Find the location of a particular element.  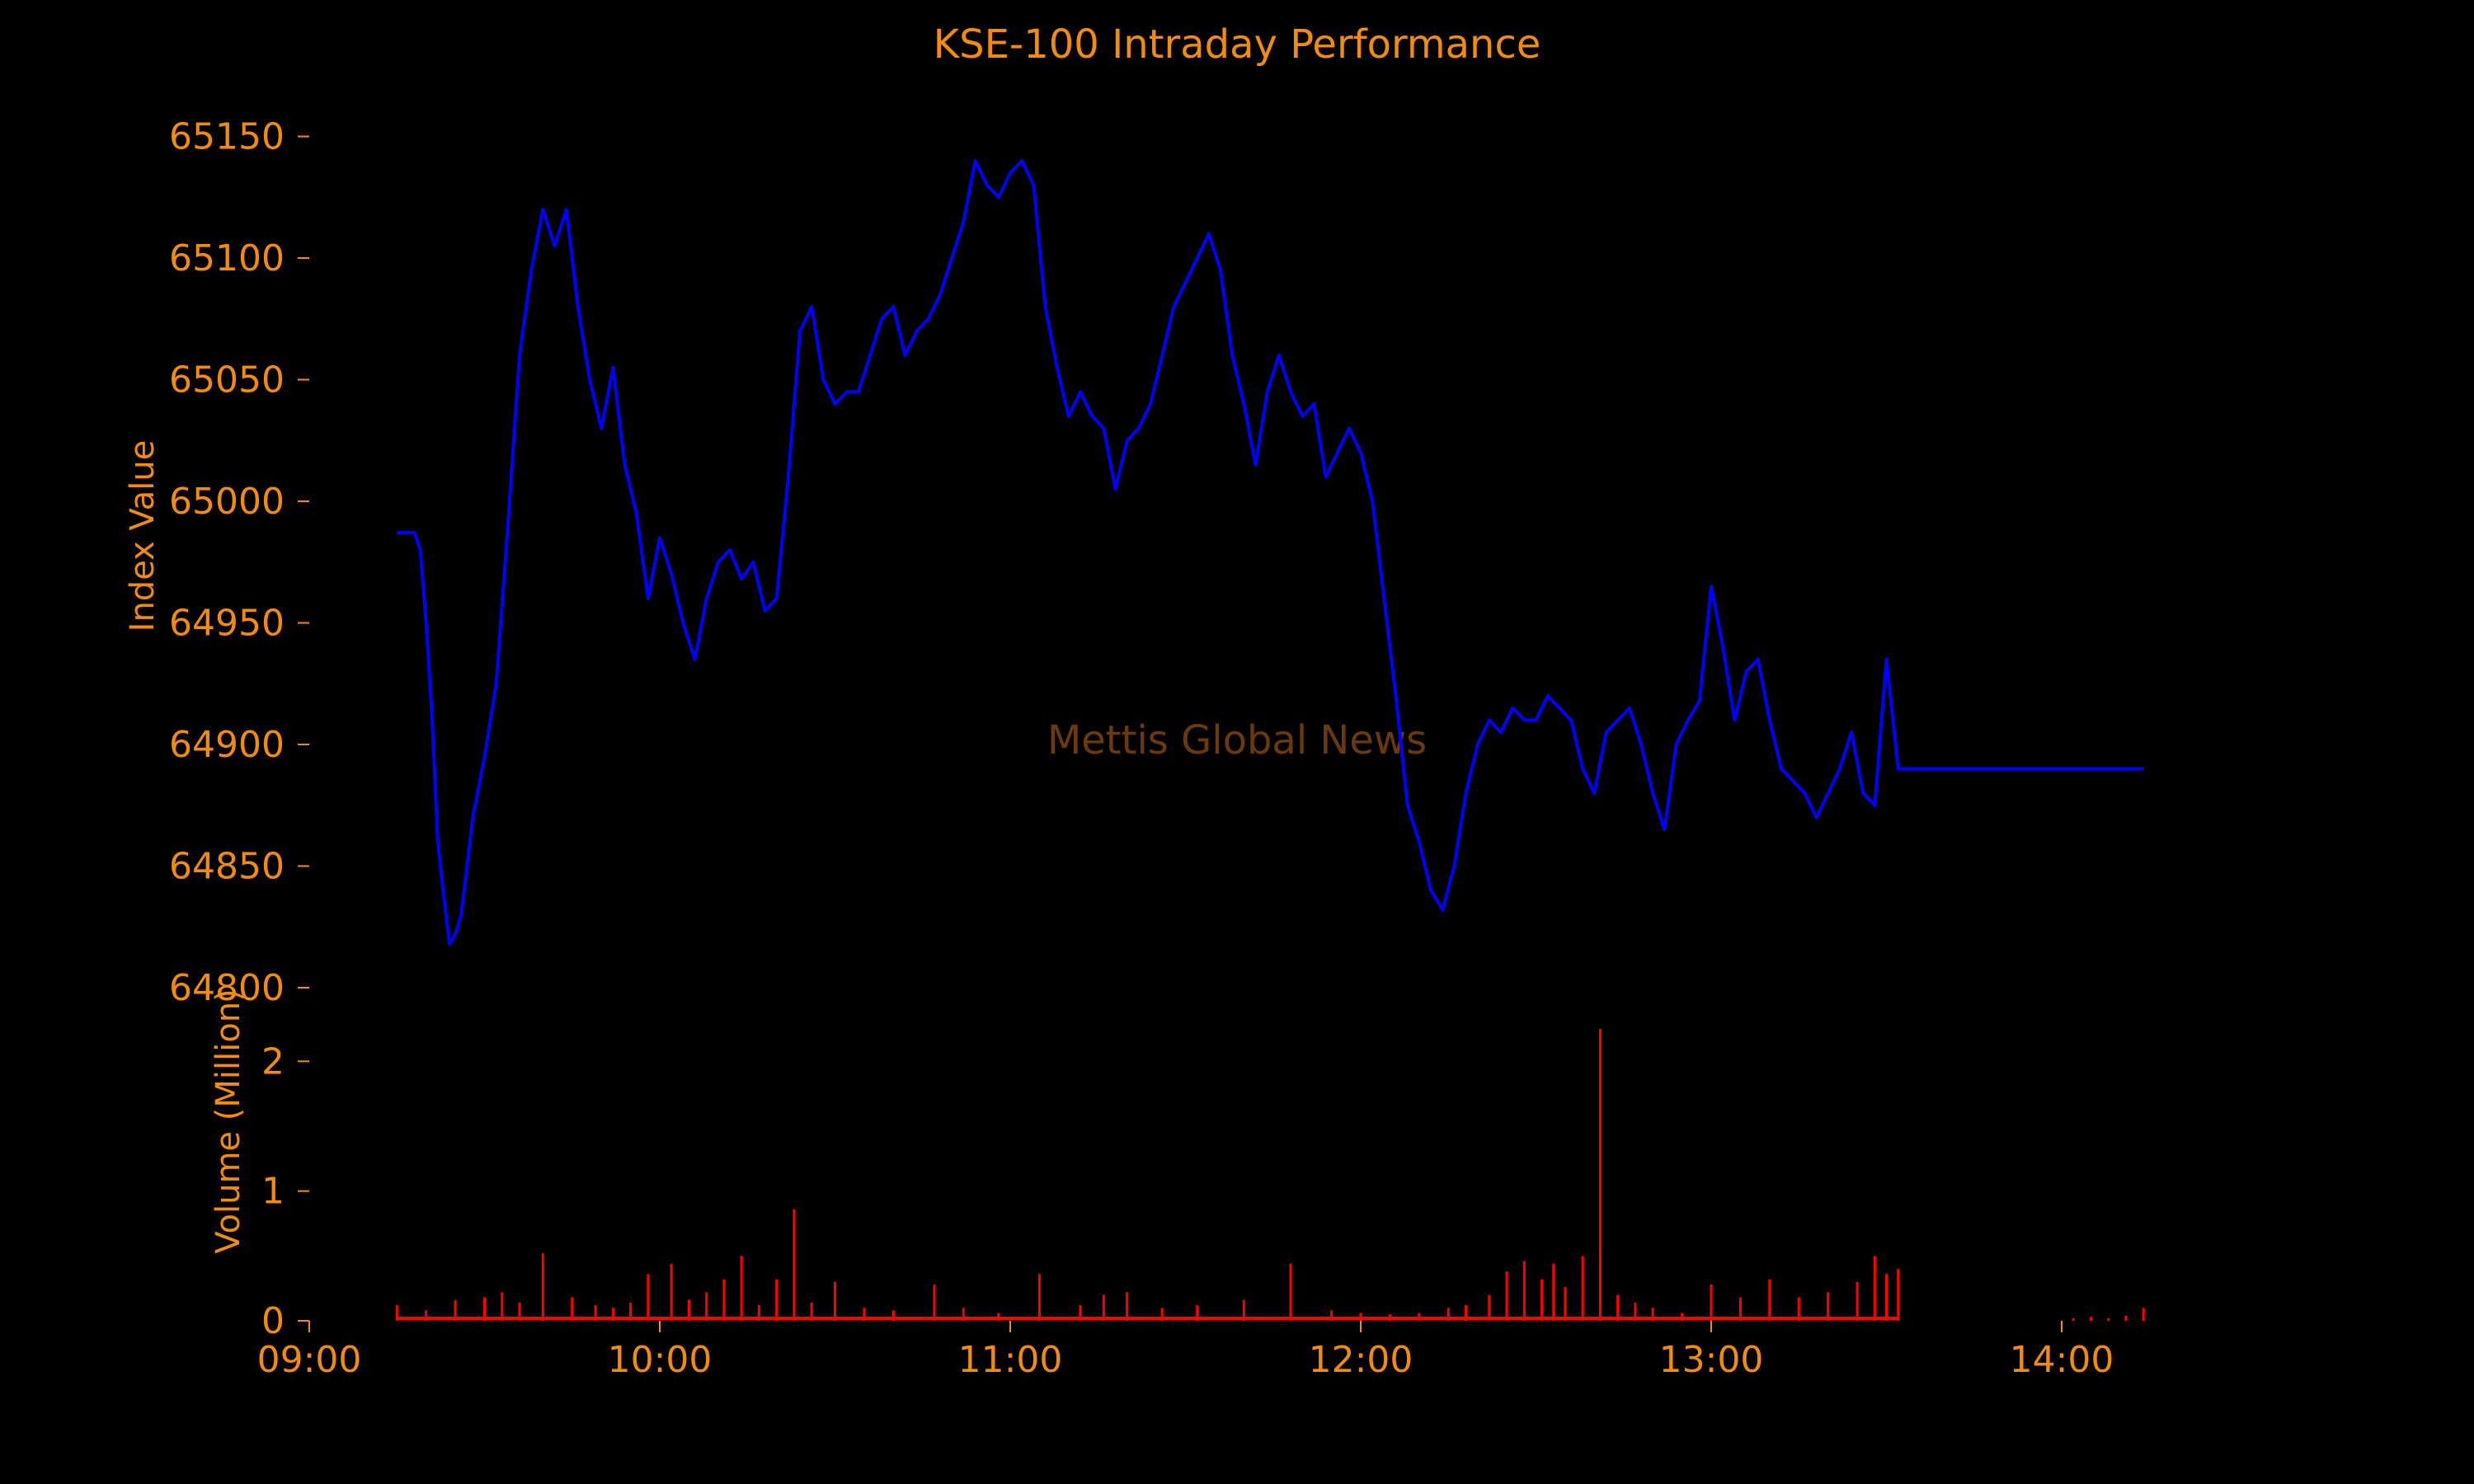

index-tick-label: 65100 is located at coordinates (227, 258).